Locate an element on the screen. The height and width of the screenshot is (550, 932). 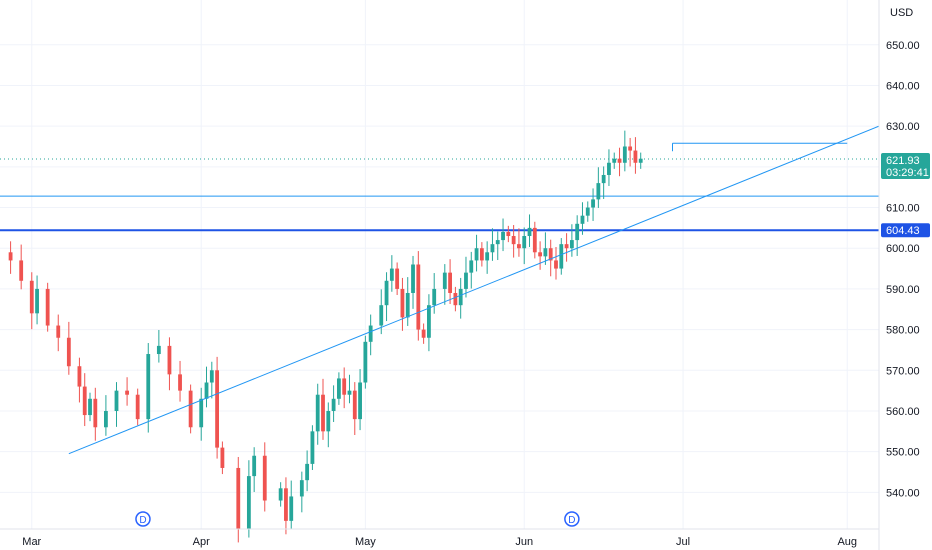
price-tick-label: 610.00 is located at coordinates (903, 209).